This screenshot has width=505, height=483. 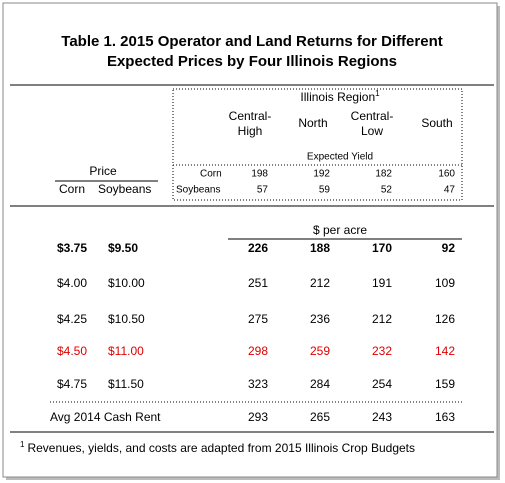 I want to click on return-value: 284, so click(x=320, y=384).